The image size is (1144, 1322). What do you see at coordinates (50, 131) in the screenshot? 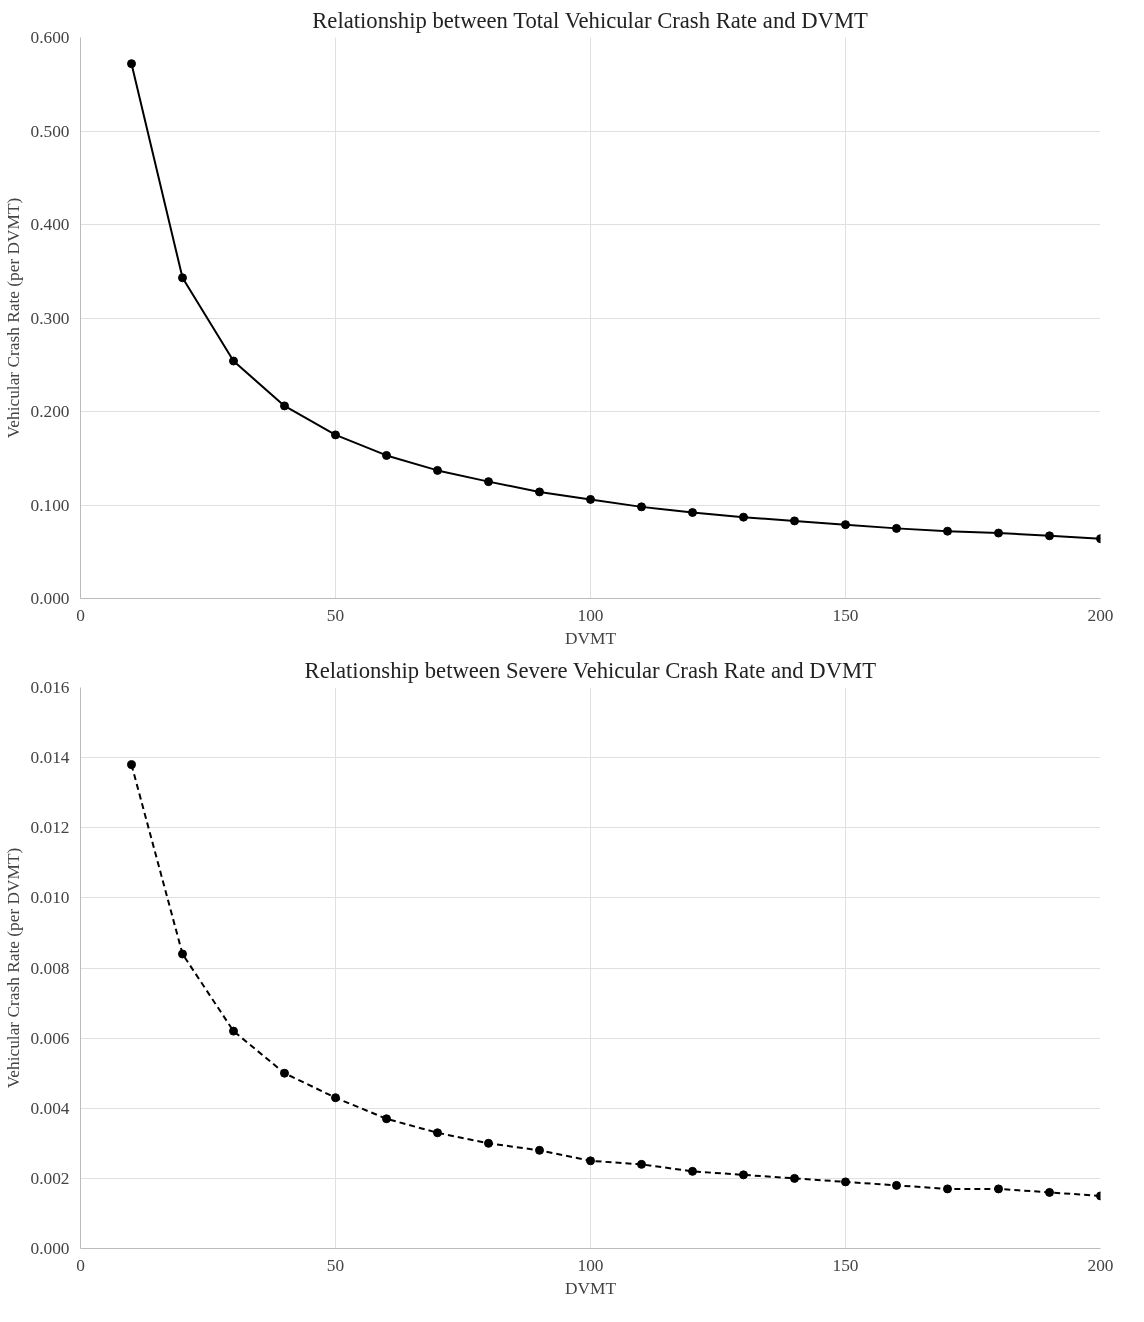
I see `y-tick-label: 0.500` at bounding box center [50, 131].